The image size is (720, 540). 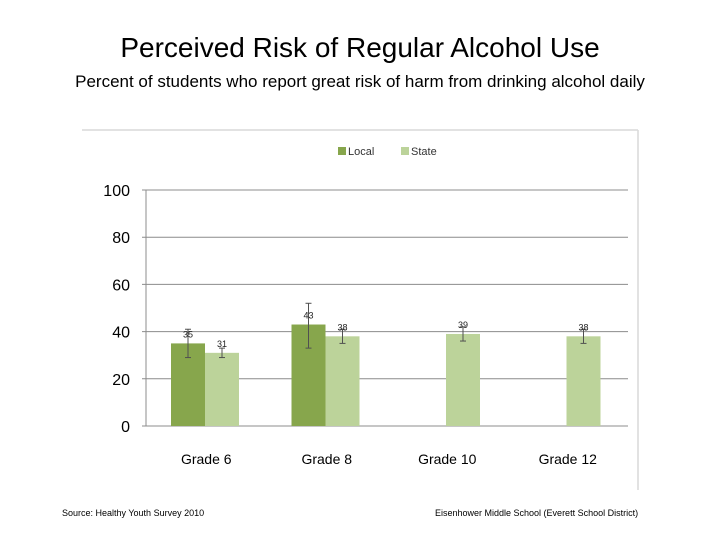 What do you see at coordinates (463, 325) in the screenshot?
I see `data-label: 39` at bounding box center [463, 325].